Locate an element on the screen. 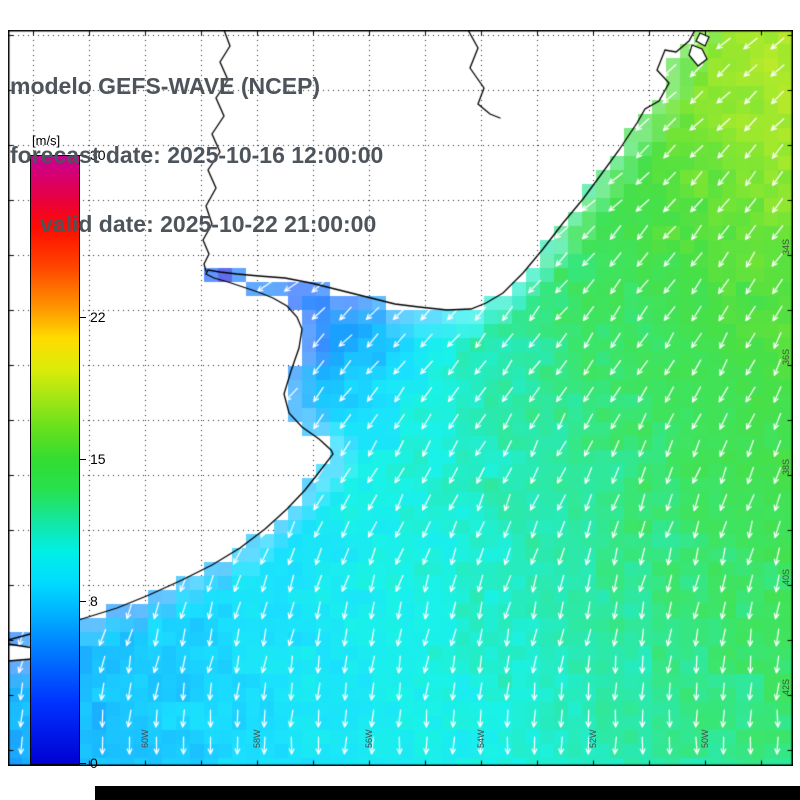  valid-date-line: valid date: 2025-10-22 21:00:00 is located at coordinates (208, 224).